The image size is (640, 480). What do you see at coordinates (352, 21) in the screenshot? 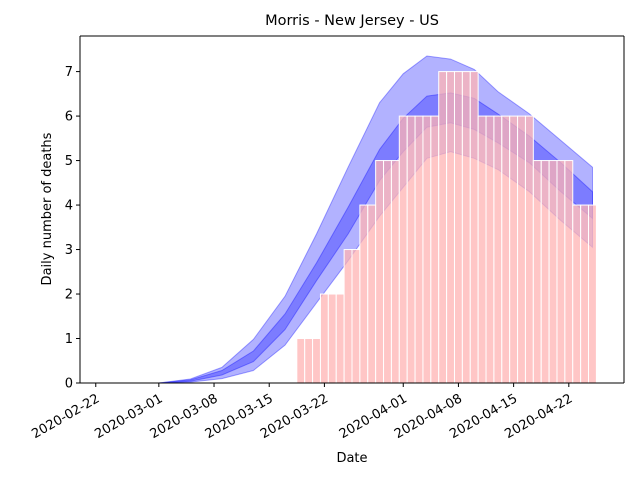
I see `chart-title: Morris - New Jersey - US` at bounding box center [352, 21].